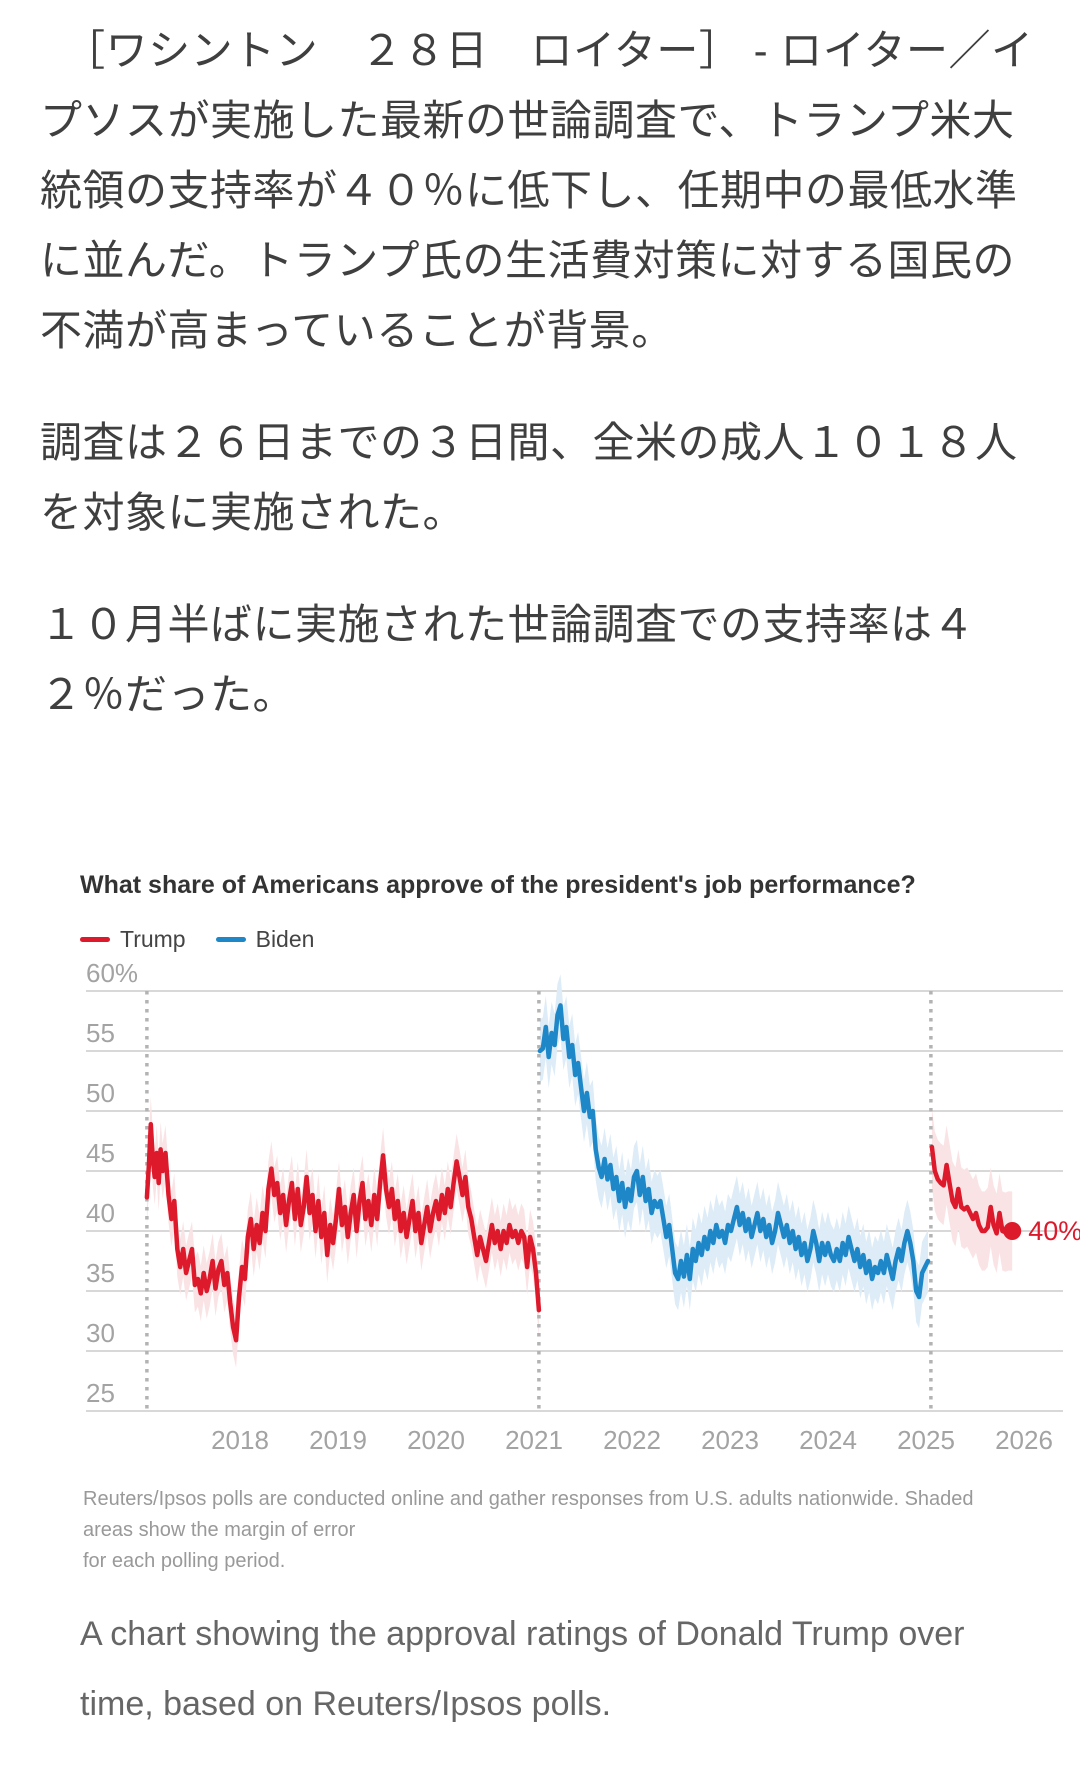 Image resolution: width=1080 pixels, height=1783 pixels. What do you see at coordinates (95, 939) in the screenshot?
I see `trump-line-swatch` at bounding box center [95, 939].